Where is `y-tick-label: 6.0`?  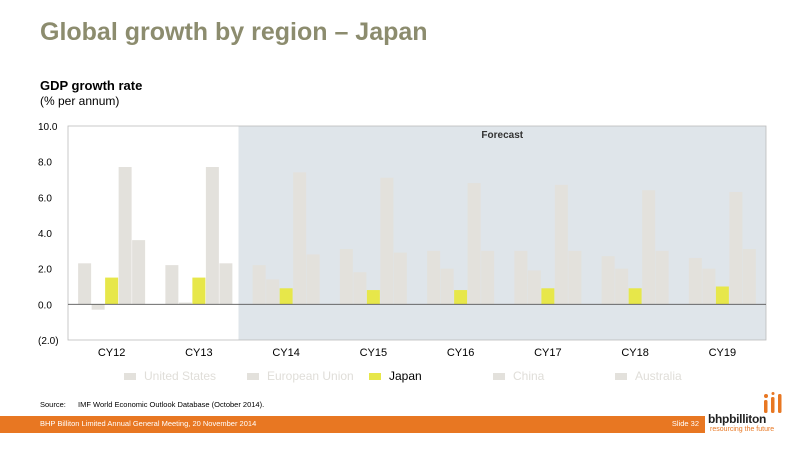 y-tick-label: 6.0 is located at coordinates (45, 198).